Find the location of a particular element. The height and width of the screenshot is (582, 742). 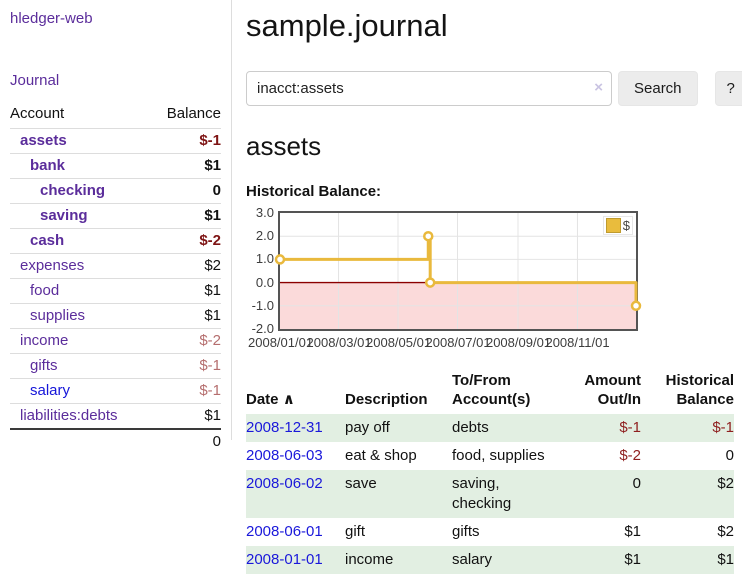

account-row: gifts $-1 is located at coordinates (115, 366).